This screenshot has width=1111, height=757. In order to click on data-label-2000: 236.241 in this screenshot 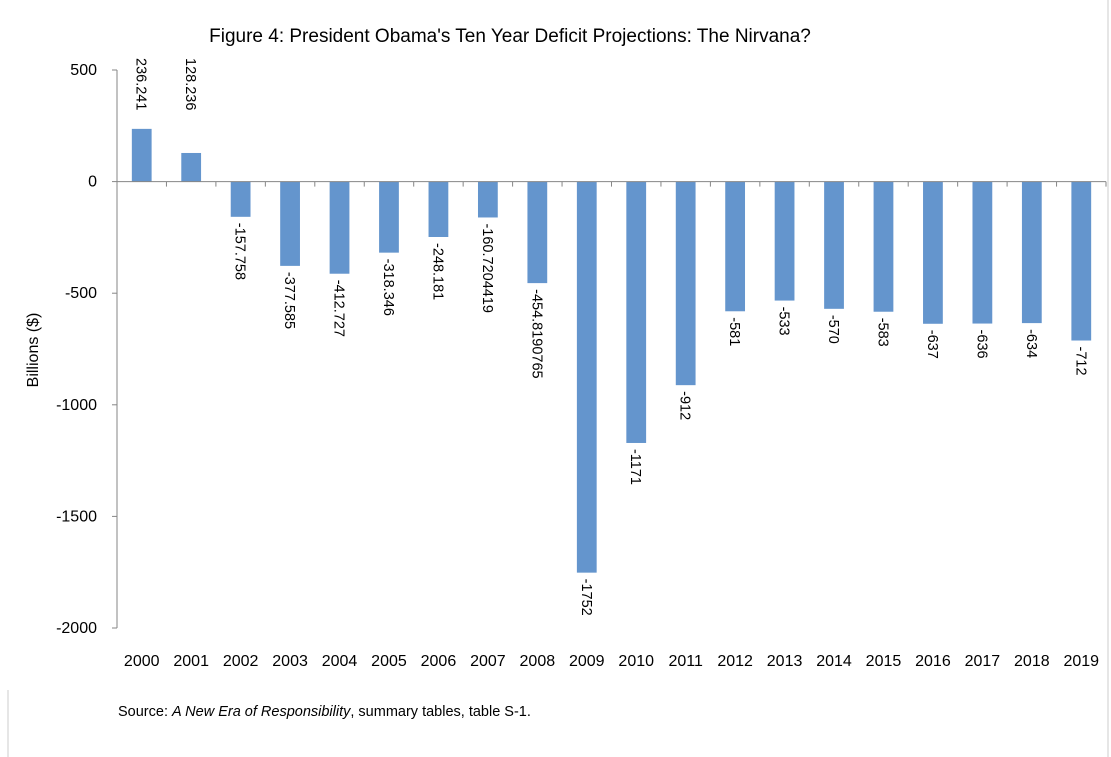, I will do `click(141, 84)`.